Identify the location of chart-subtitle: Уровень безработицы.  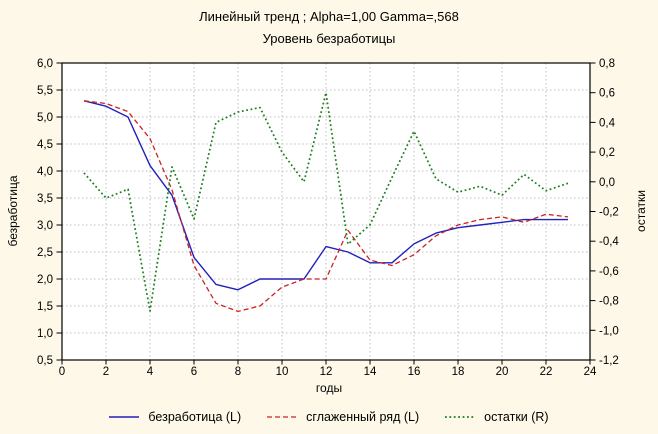
(329, 38).